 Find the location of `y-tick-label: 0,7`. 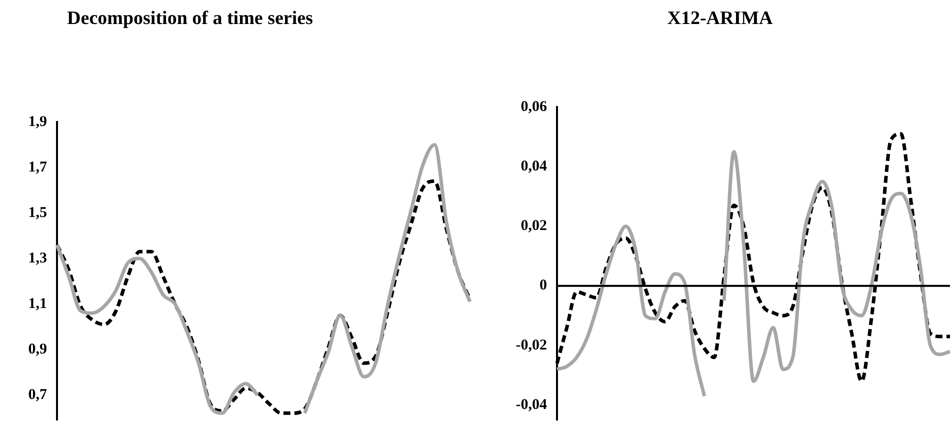

y-tick-label: 0,7 is located at coordinates (38, 394).